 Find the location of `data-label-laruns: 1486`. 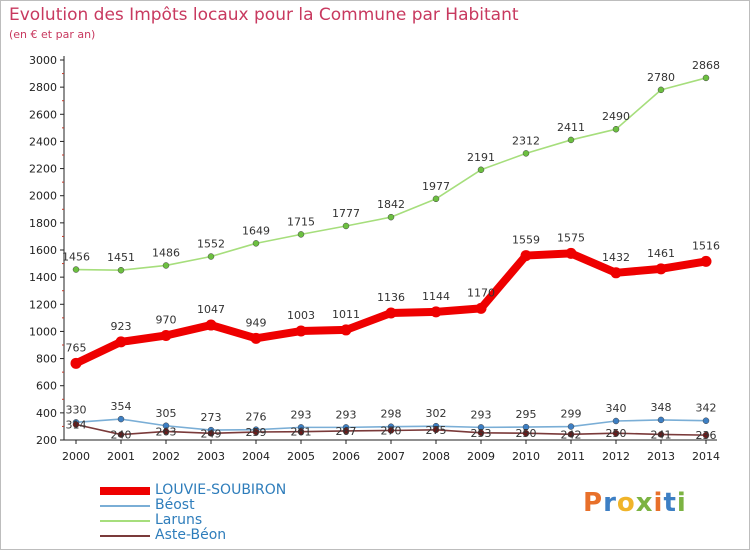

data-label-laruns: 1486 is located at coordinates (166, 252).